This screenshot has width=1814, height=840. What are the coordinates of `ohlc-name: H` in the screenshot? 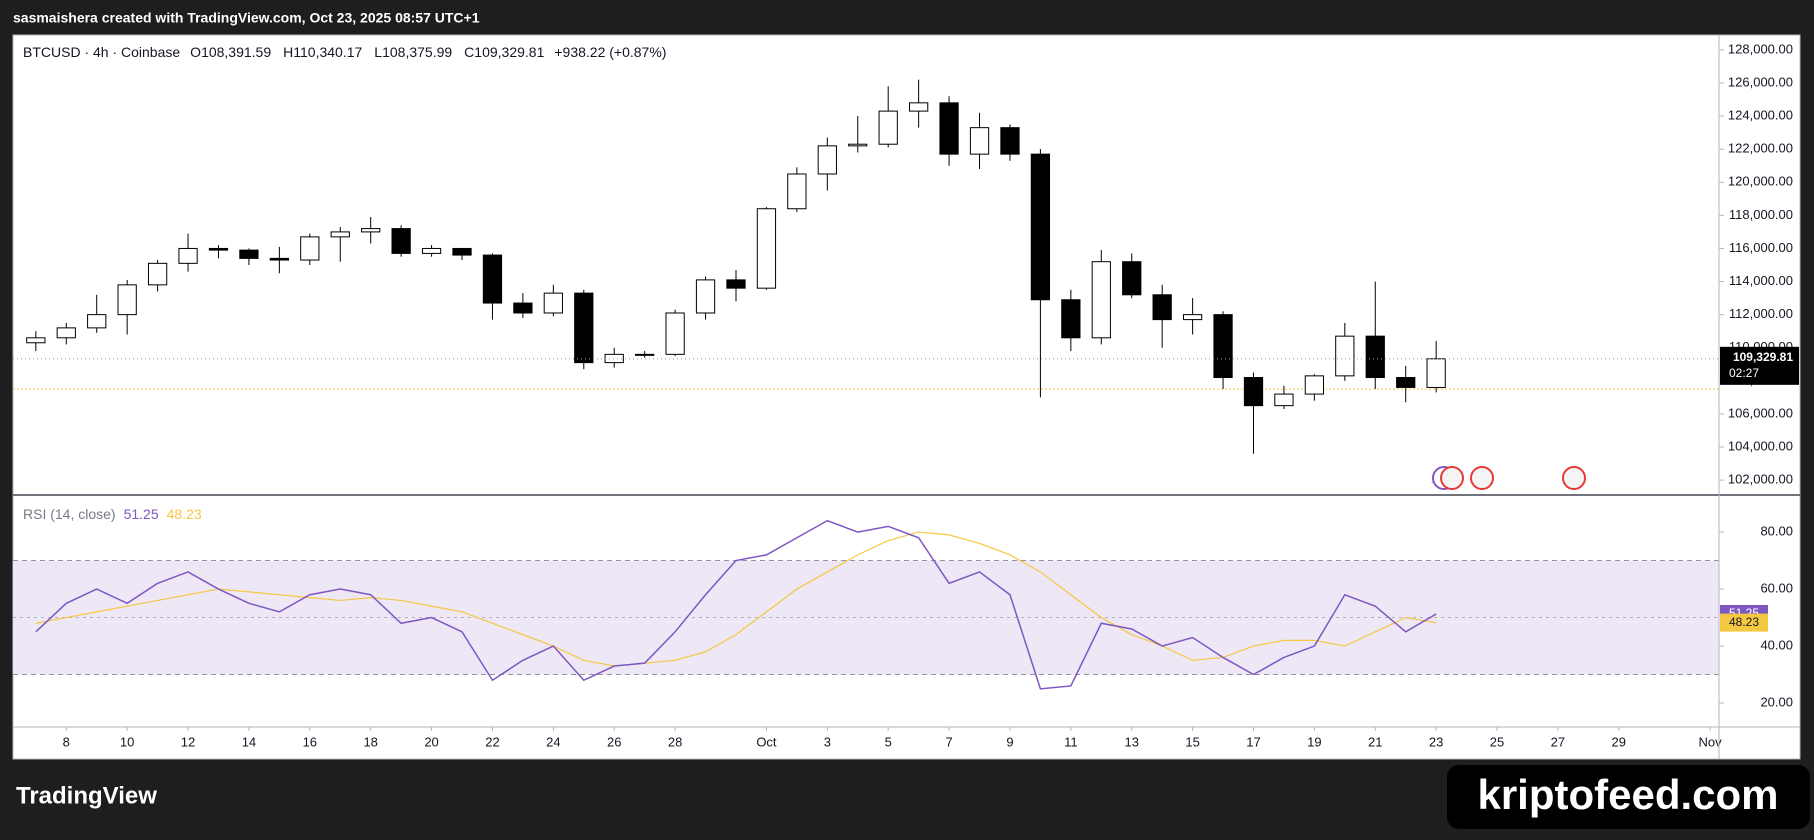 It's located at (288, 52).